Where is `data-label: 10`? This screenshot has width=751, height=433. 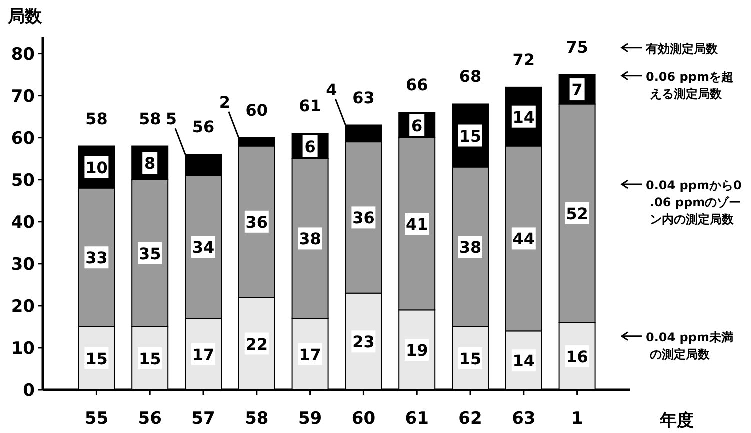 data-label: 10 is located at coordinates (97, 168).